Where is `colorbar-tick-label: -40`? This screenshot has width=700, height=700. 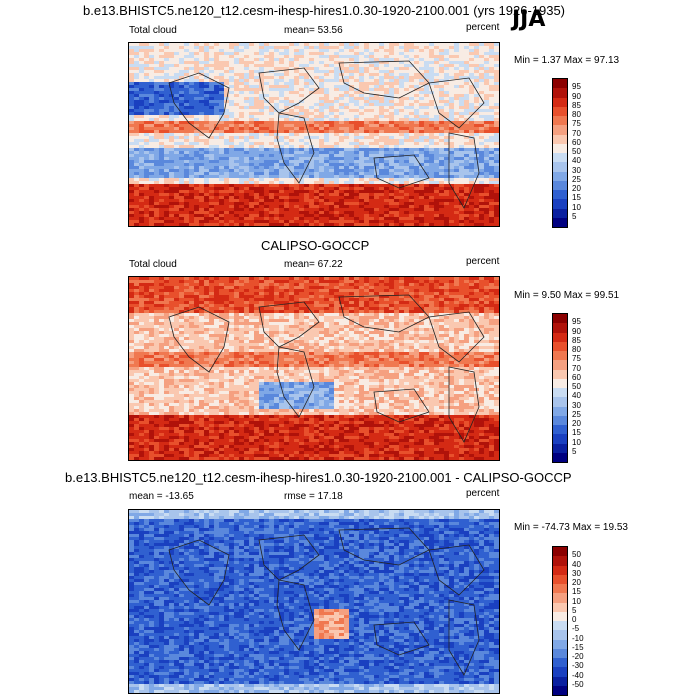 colorbar-tick-label: -40 is located at coordinates (578, 675).